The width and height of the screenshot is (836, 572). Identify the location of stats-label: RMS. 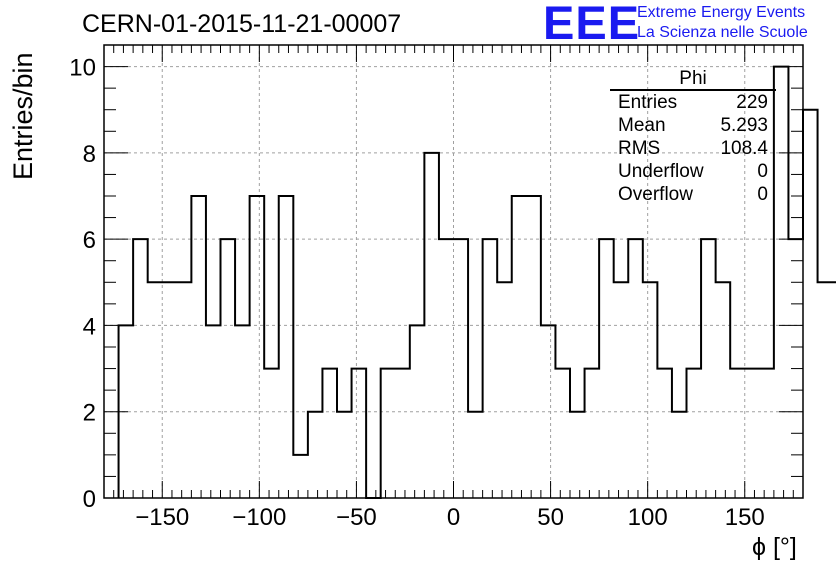
(639, 148).